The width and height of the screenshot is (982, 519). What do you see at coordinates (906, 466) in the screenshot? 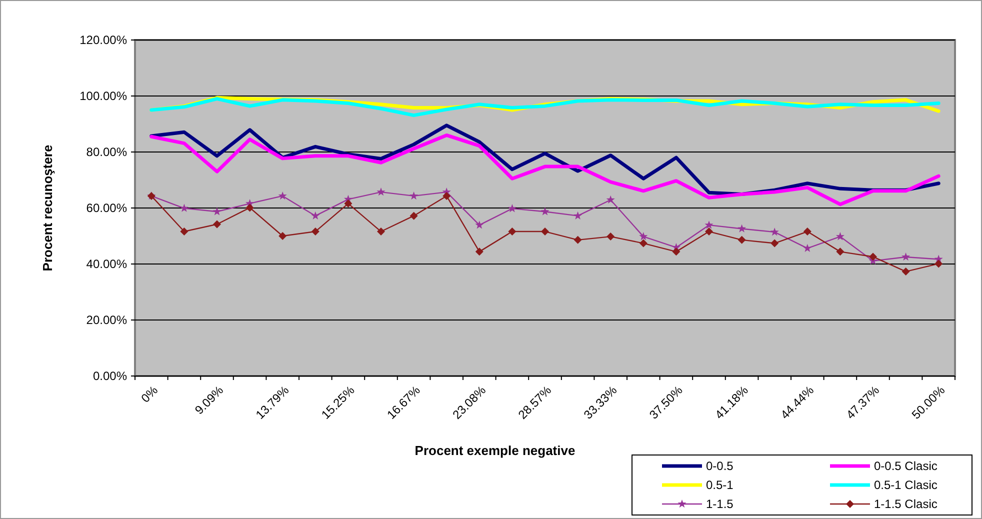
I see `legend-label: 0-0.5 Clasic` at bounding box center [906, 466].